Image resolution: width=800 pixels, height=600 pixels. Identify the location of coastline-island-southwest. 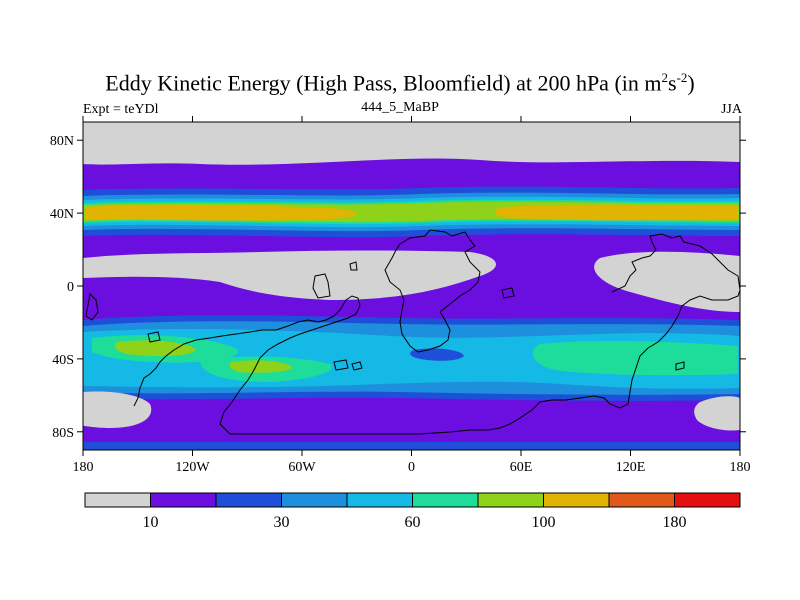
(154, 337).